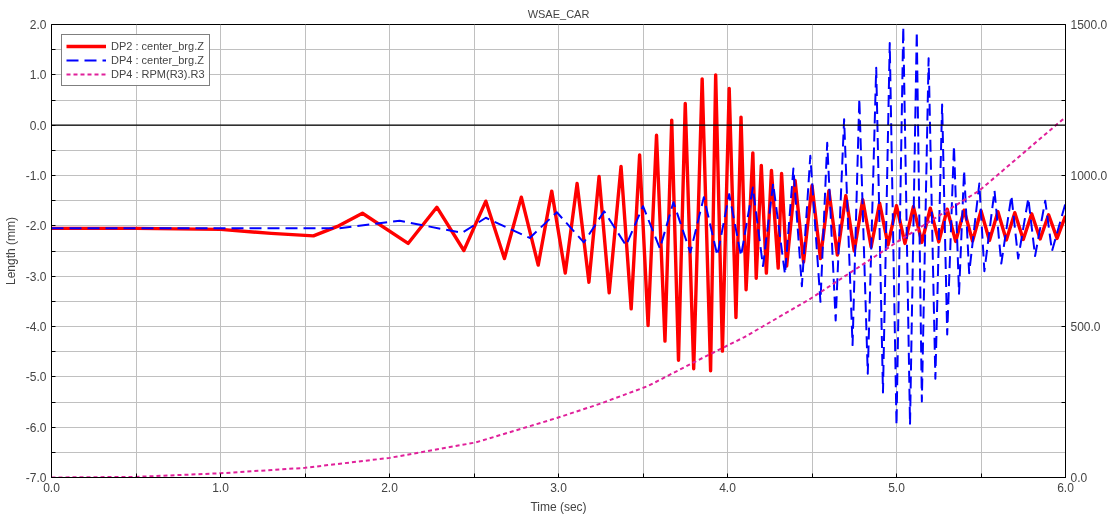 This screenshot has width=1120, height=526. What do you see at coordinates (558, 13) in the screenshot?
I see `chart-title: WSAE_CAR` at bounding box center [558, 13].